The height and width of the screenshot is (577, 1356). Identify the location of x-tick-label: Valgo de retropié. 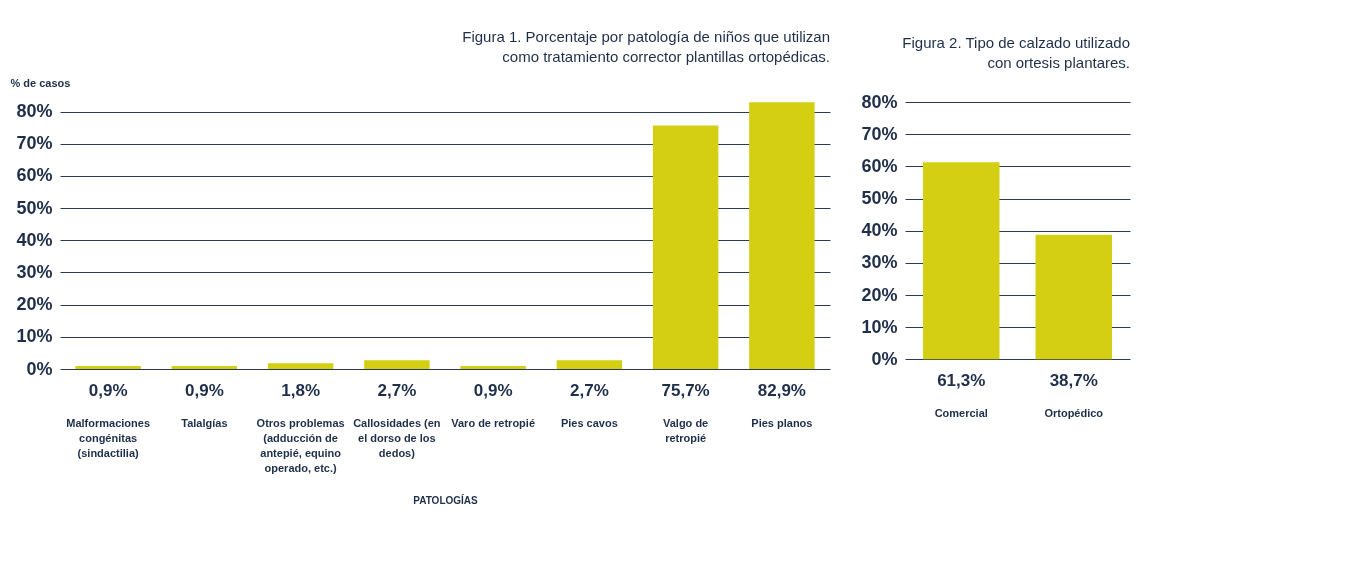
(686, 430).